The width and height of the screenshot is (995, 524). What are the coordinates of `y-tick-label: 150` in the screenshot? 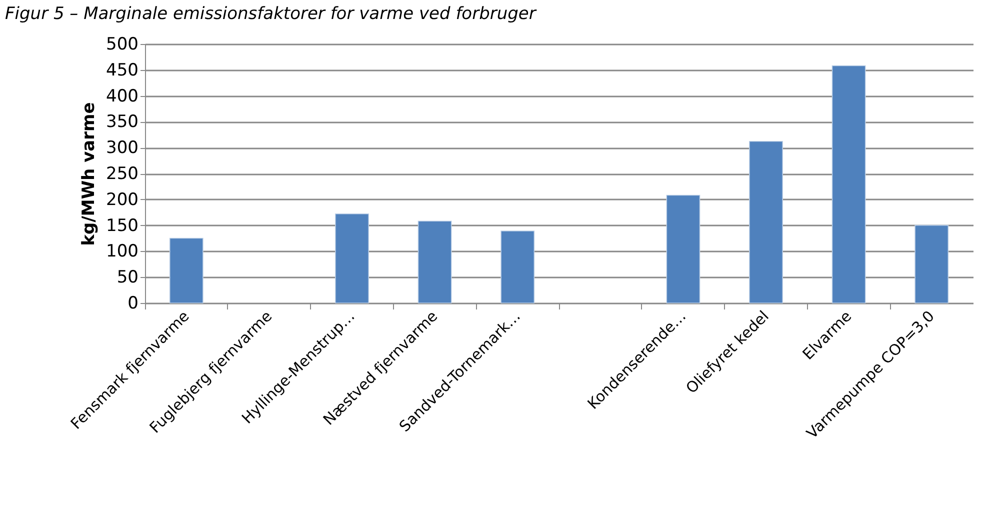 It's located at (122, 226).